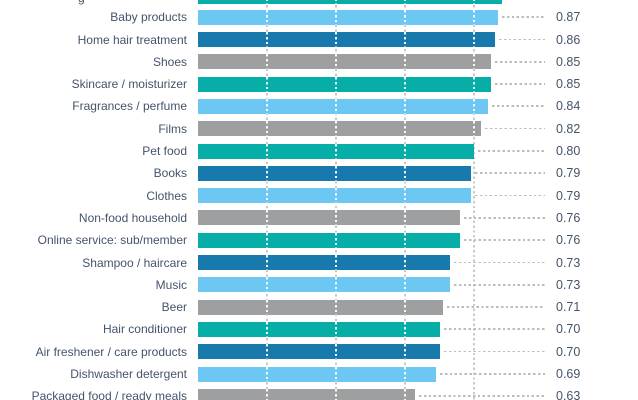 The width and height of the screenshot is (638, 400). I want to click on value-label: 0.63, so click(568, 394).